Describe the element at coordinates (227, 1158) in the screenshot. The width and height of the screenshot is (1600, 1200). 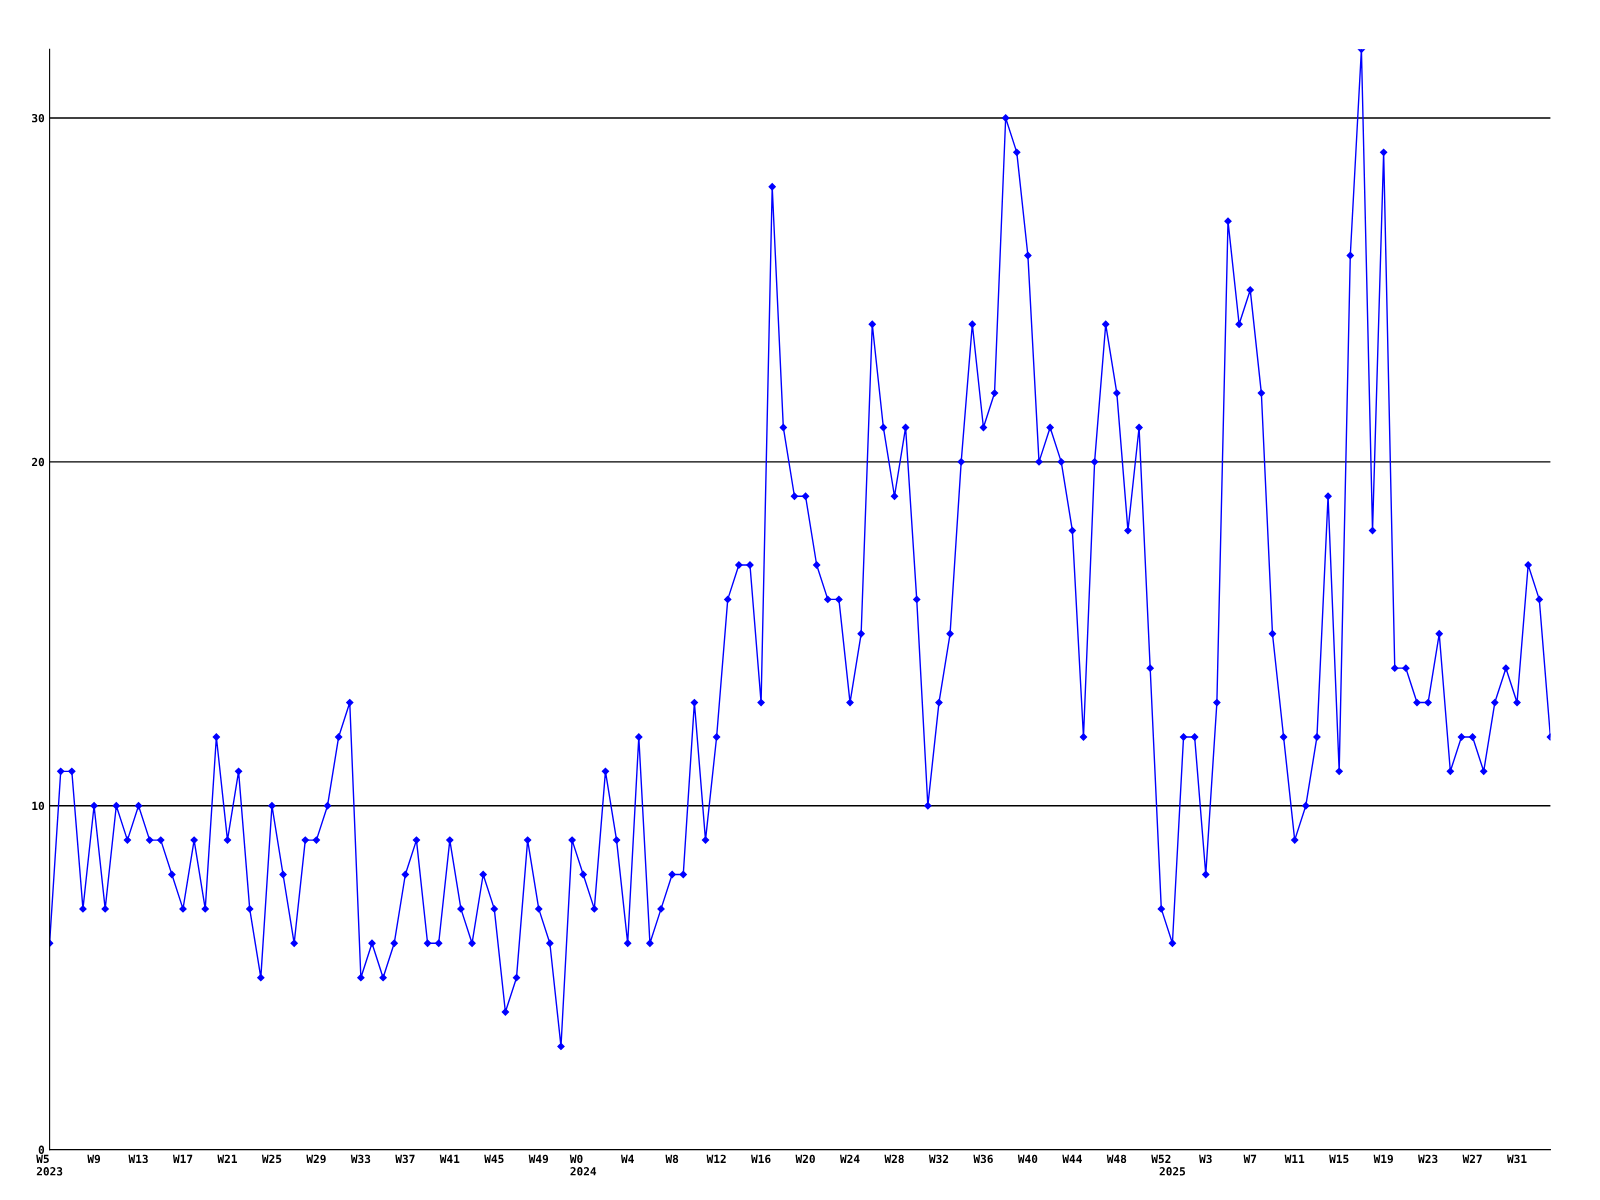
I see `x-tick-label: W21` at that location.